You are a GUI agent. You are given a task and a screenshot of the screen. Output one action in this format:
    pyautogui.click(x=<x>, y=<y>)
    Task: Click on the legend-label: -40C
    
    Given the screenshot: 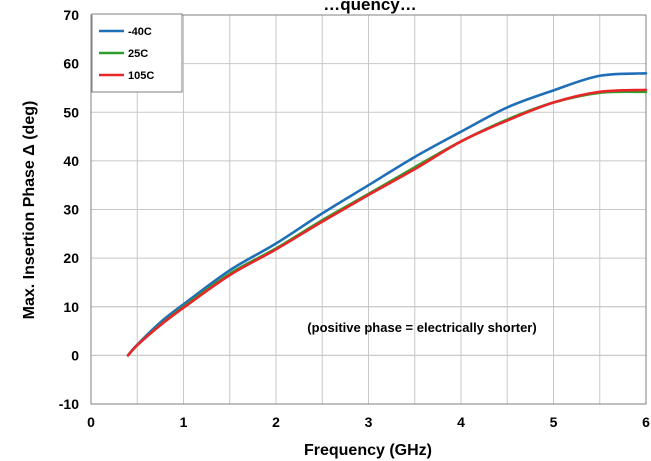 What is the action you would take?
    pyautogui.click(x=140, y=32)
    